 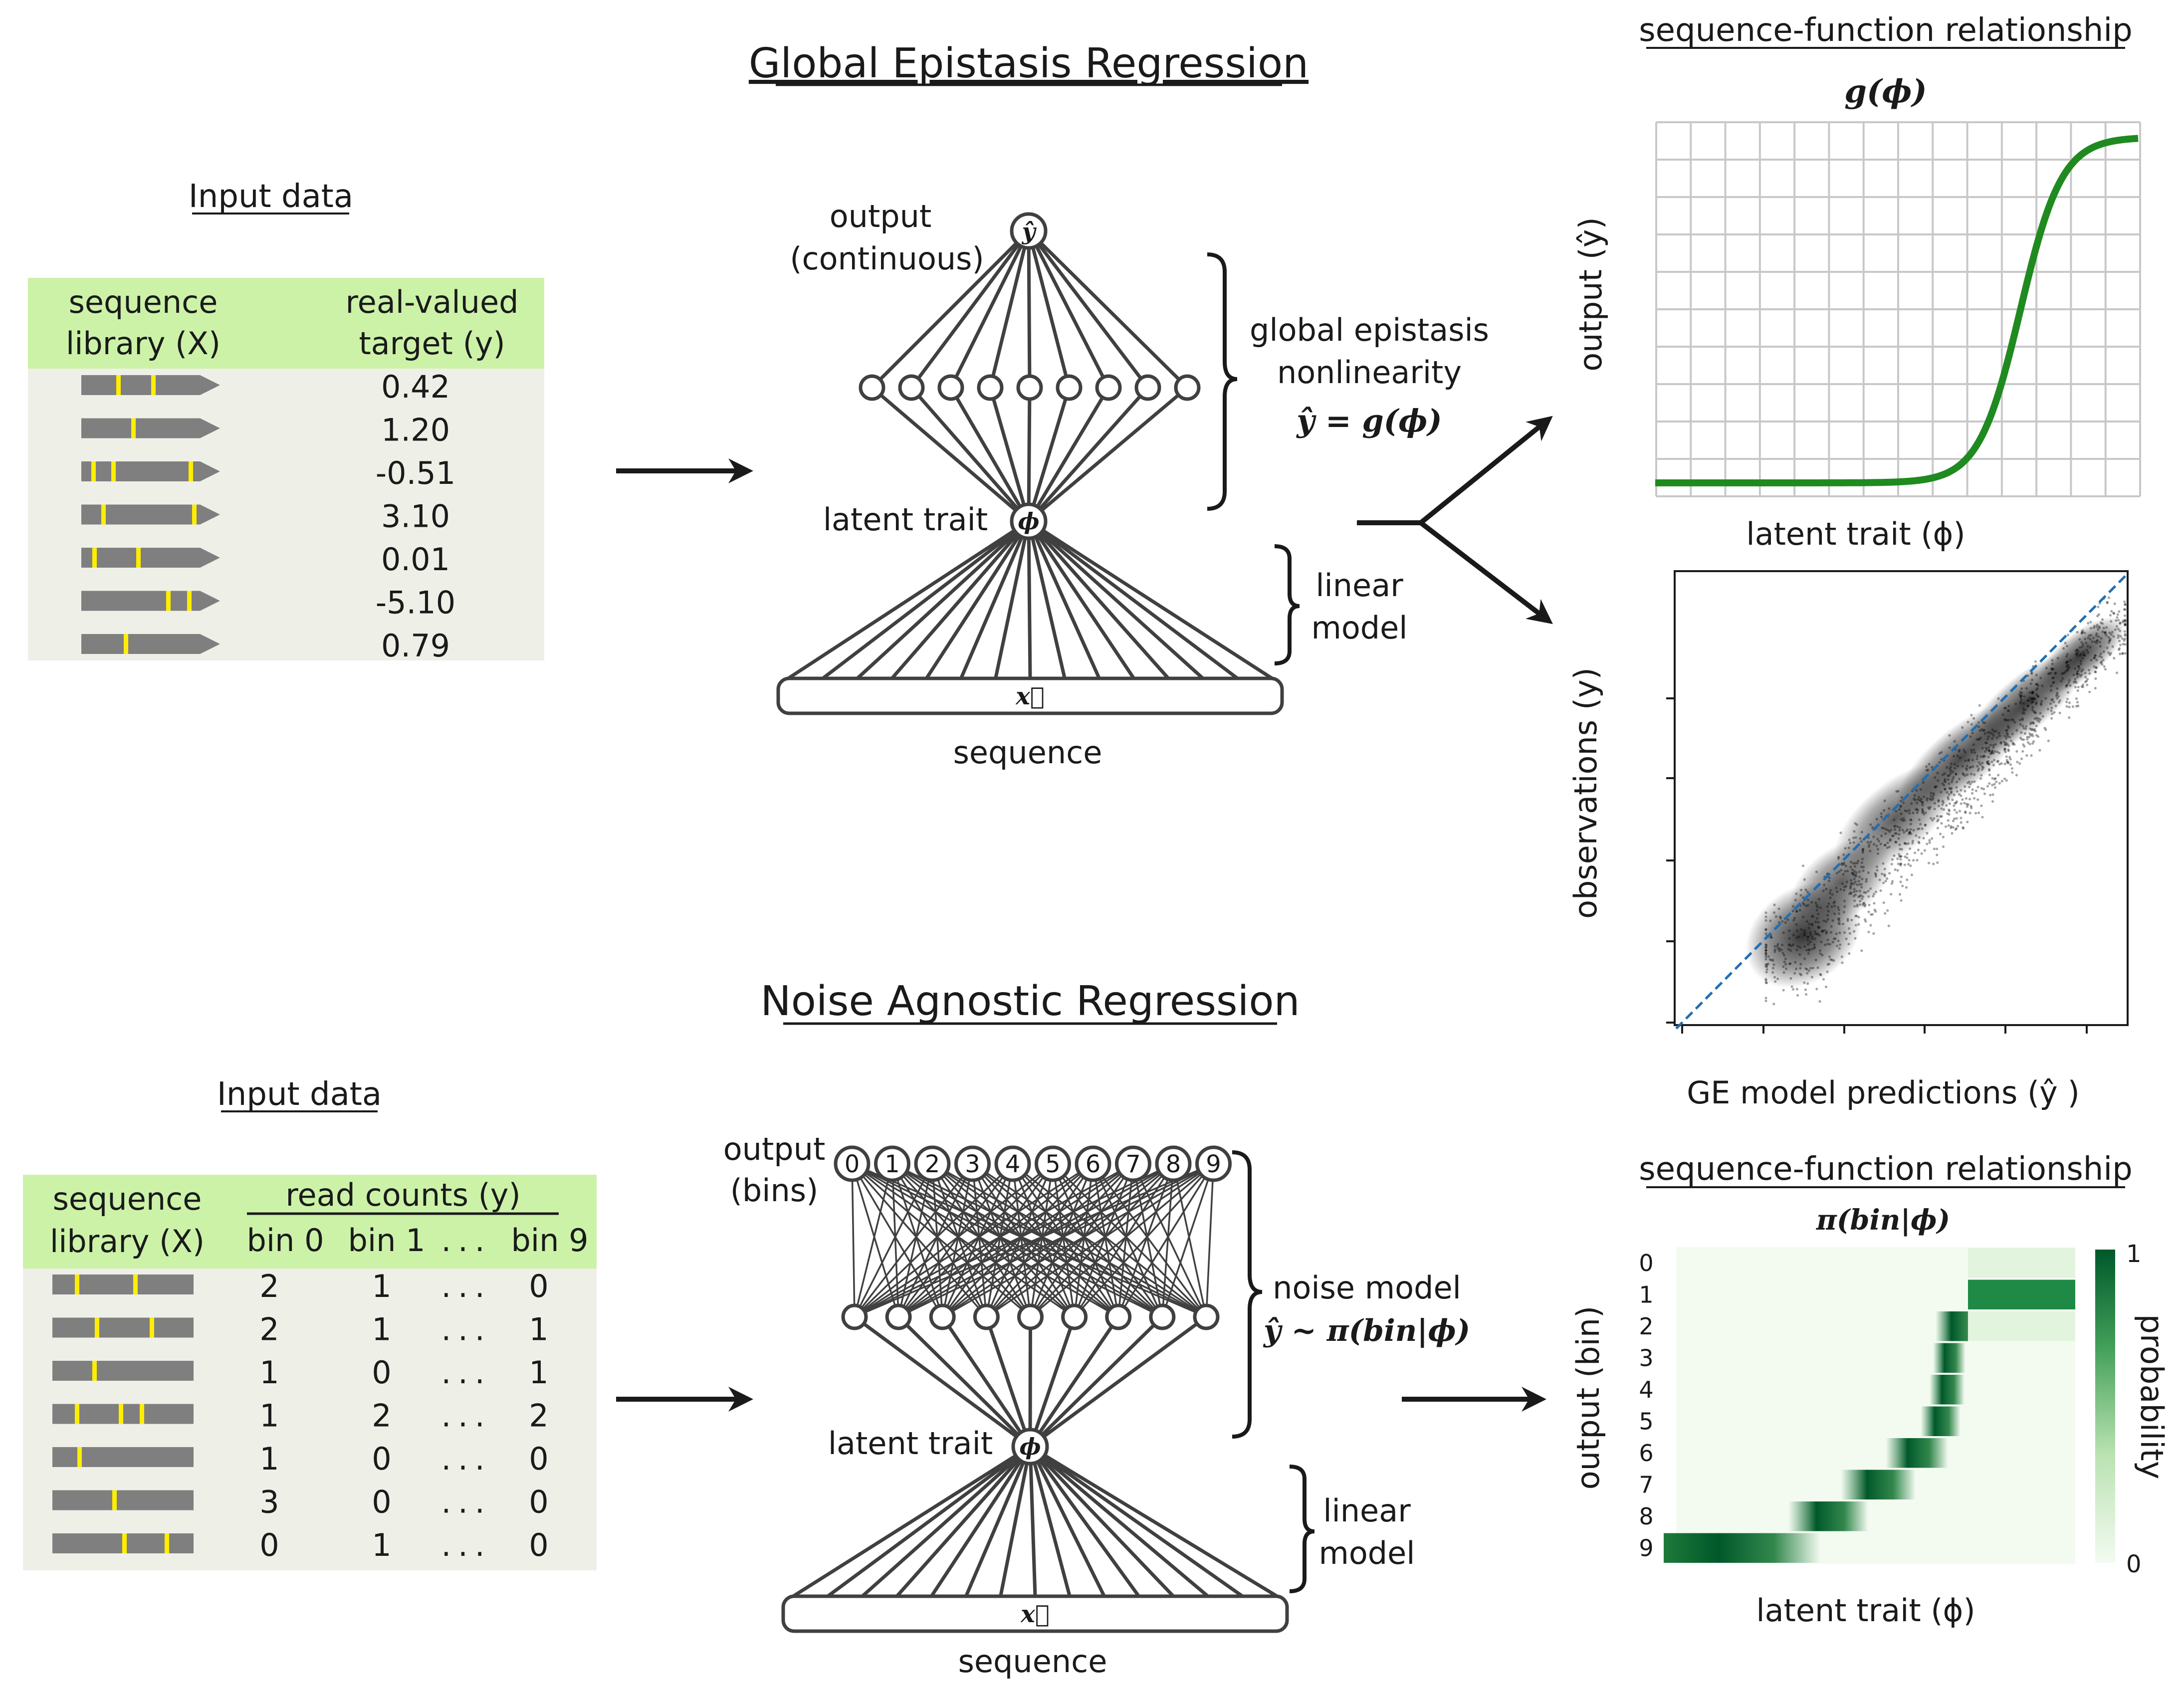 I want to click on heatmap-ytick: 6, so click(x=1646, y=1453).